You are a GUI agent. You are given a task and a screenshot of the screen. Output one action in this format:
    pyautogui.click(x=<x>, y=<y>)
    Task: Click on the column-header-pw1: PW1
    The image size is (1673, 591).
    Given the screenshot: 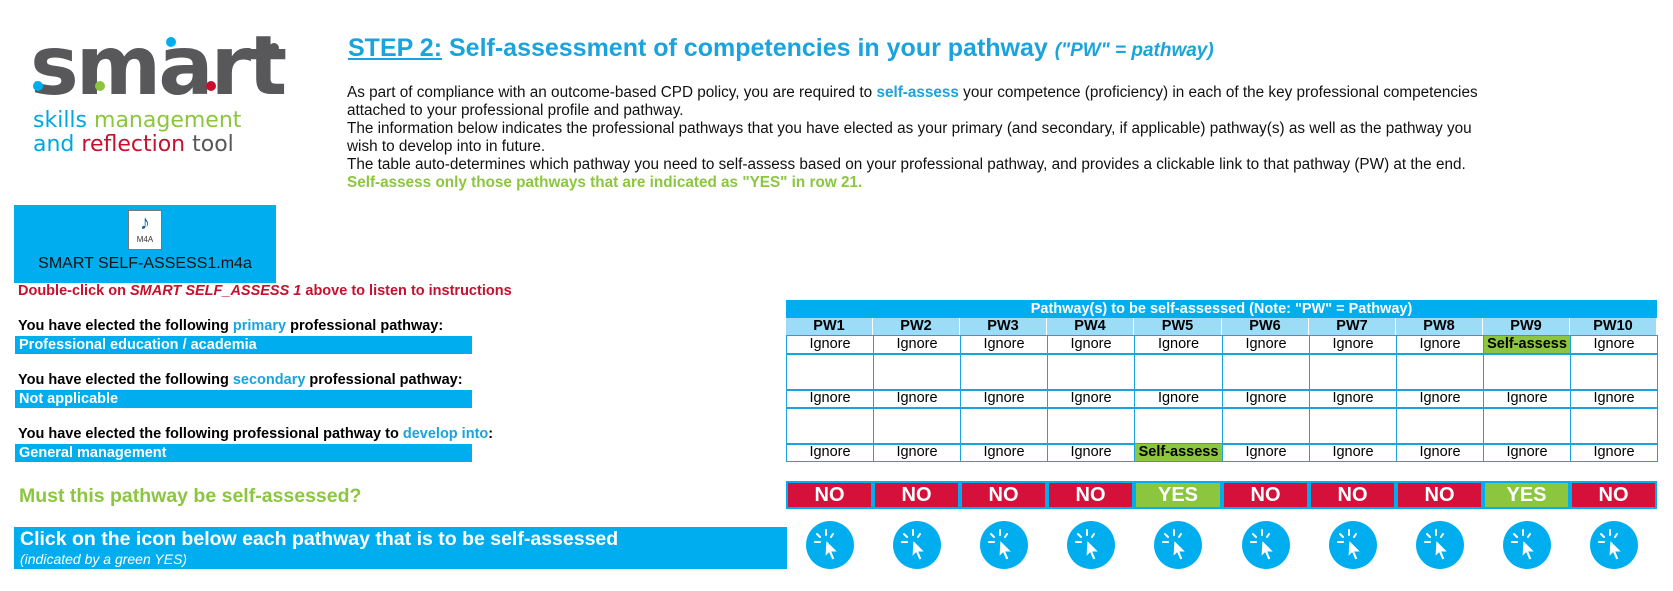 What is the action you would take?
    pyautogui.click(x=829, y=326)
    